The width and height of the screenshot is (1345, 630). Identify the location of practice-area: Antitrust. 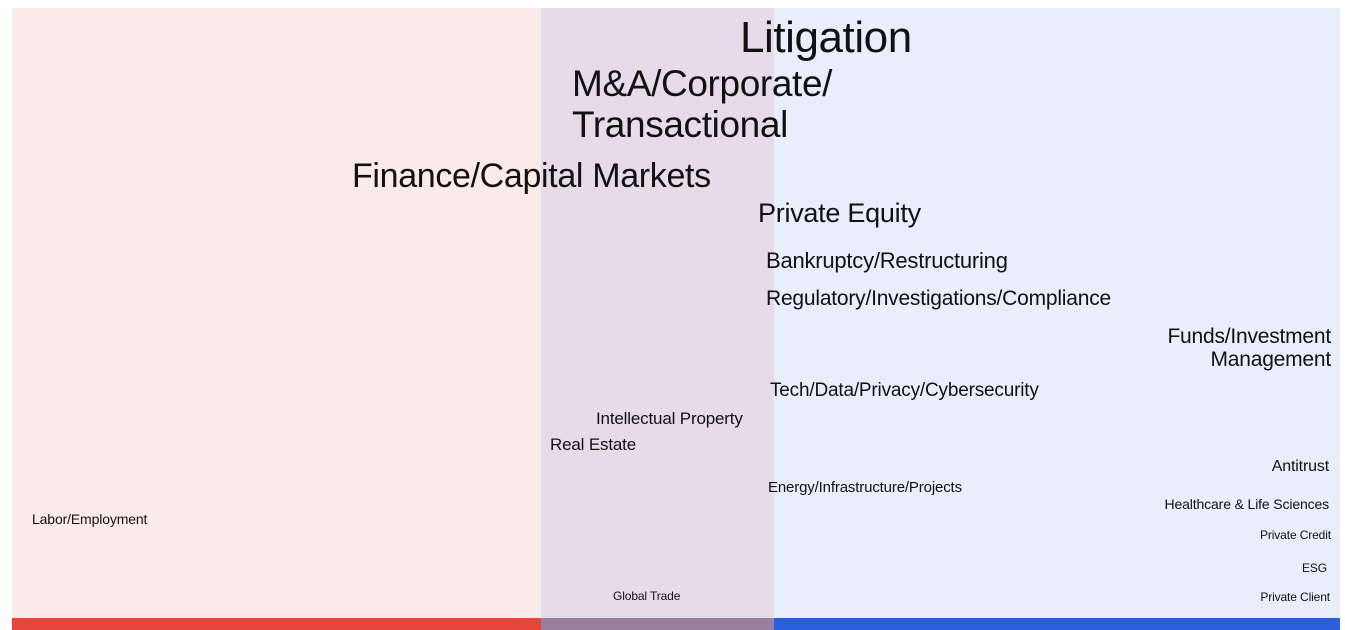
(1300, 467).